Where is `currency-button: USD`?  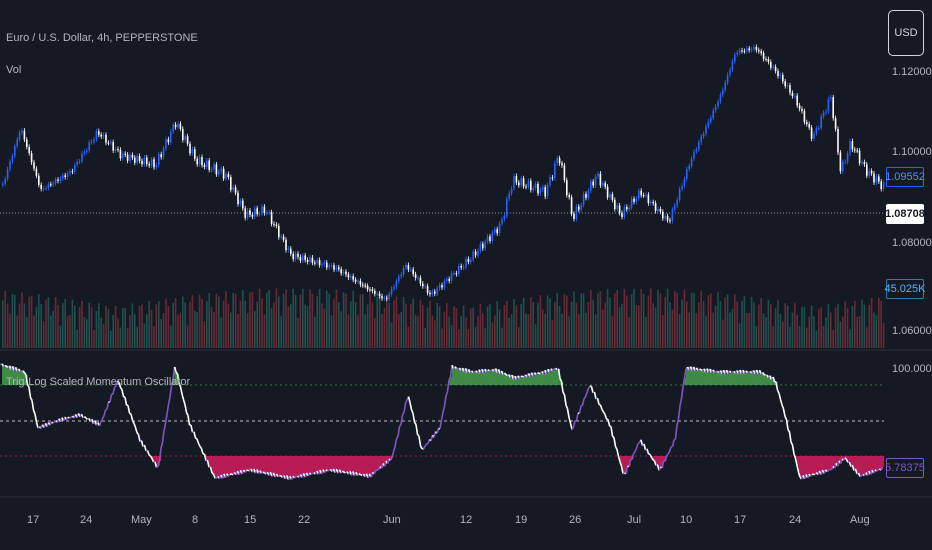
currency-button: USD is located at coordinates (906, 33).